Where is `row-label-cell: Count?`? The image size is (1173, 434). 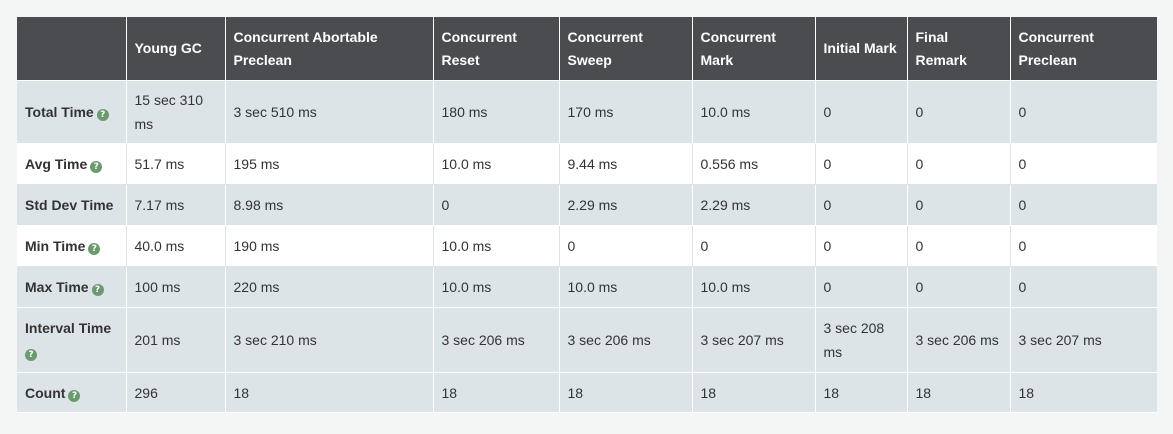 row-label-cell: Count? is located at coordinates (72, 392).